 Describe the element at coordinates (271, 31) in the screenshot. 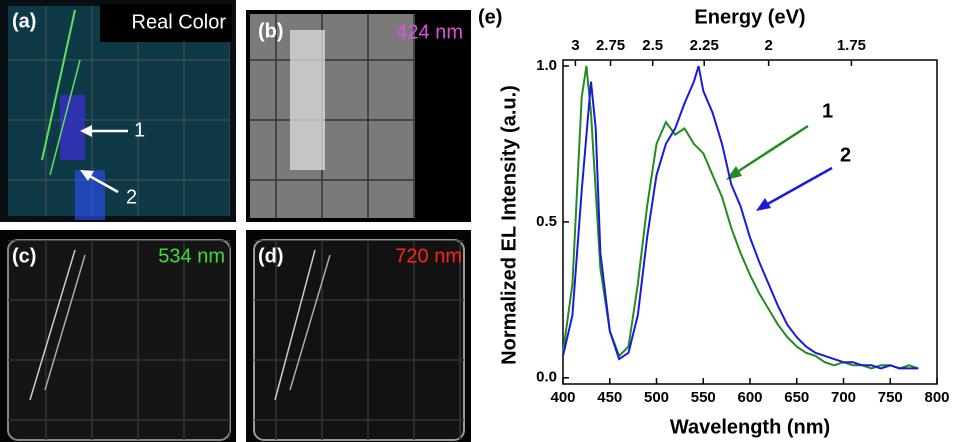

I see `panel-label: (b)` at that location.